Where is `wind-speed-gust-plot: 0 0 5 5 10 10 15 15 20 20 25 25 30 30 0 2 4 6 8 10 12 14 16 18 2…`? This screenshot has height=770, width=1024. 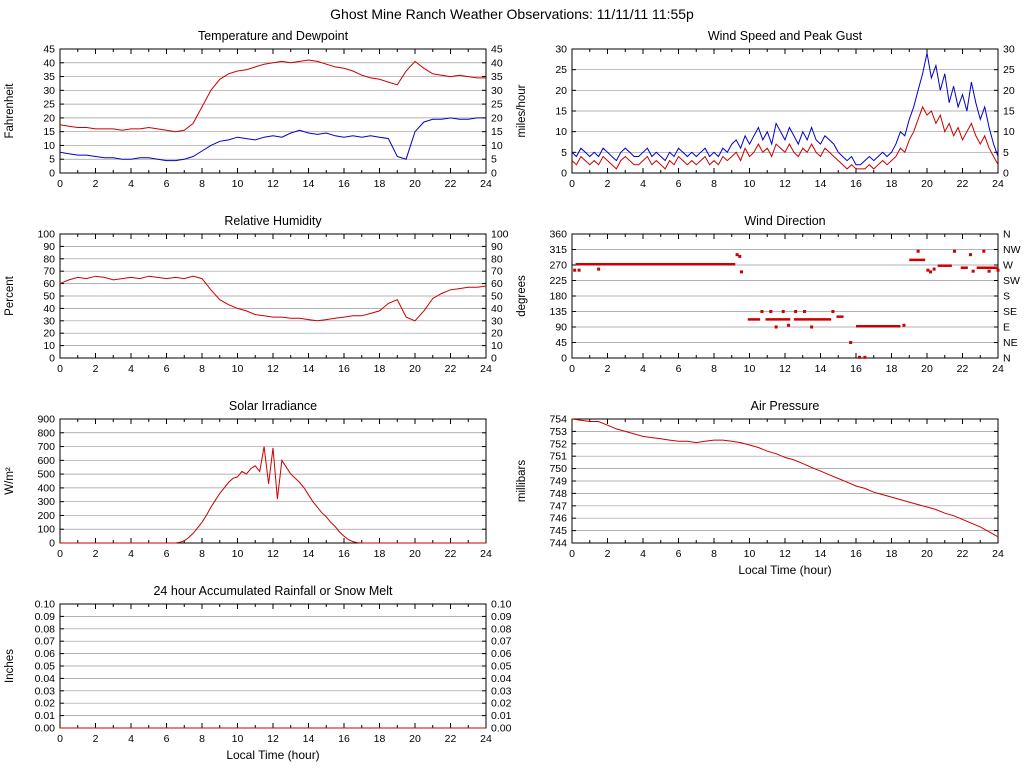
wind-speed-gust-plot: 0 0 5 5 10 10 15 15 20 20 25 25 30 30 0 2 4 6 8 10 12 14 16 18 2… is located at coordinates (768, 127).